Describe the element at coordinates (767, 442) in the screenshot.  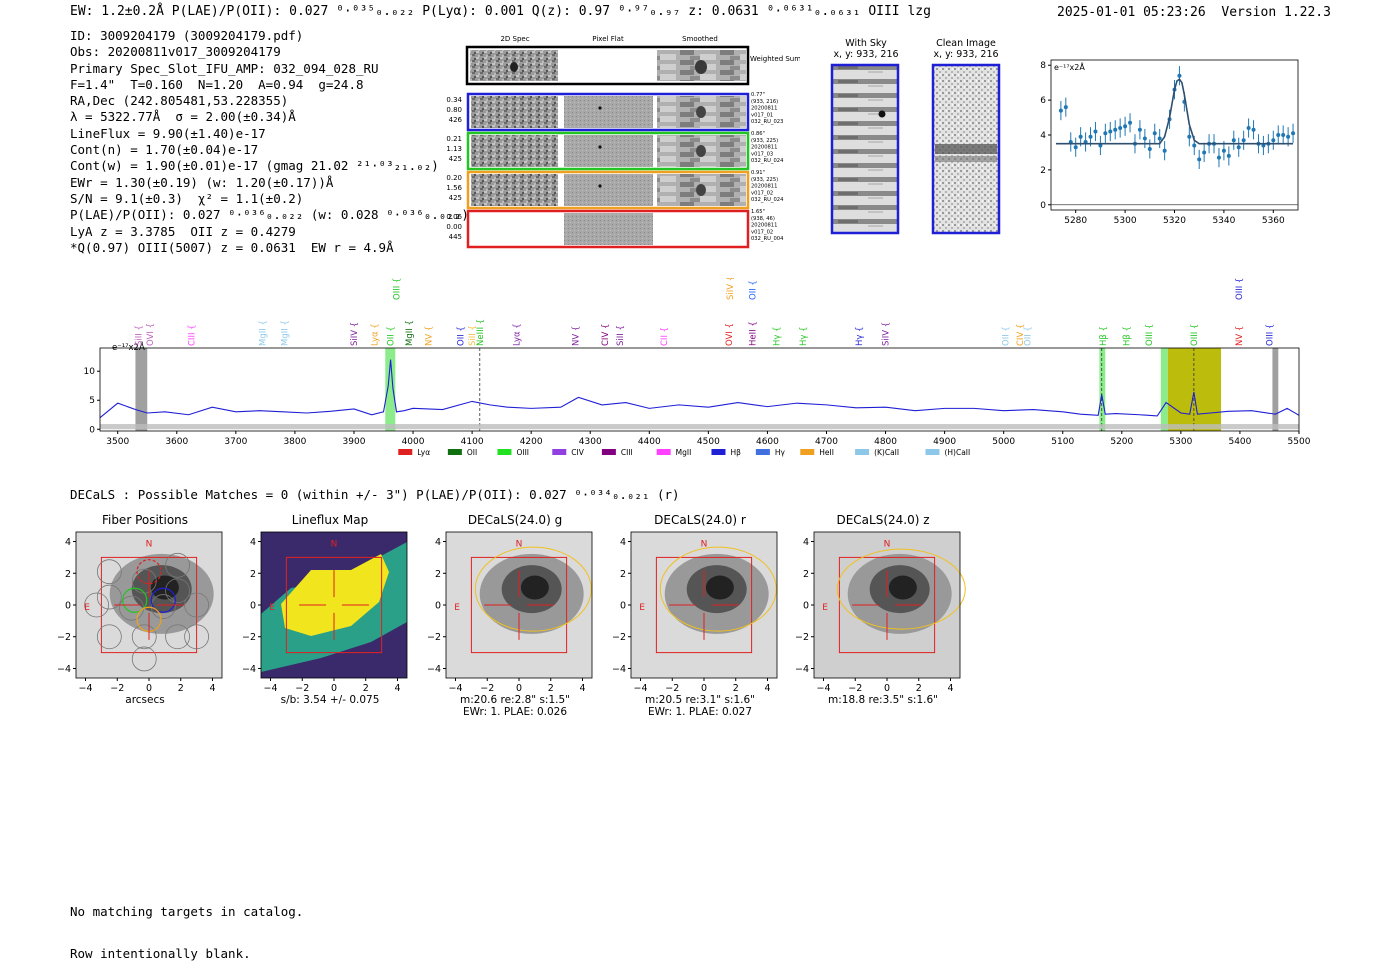
I see `spectrum-x-tick-label: 4600` at that location.